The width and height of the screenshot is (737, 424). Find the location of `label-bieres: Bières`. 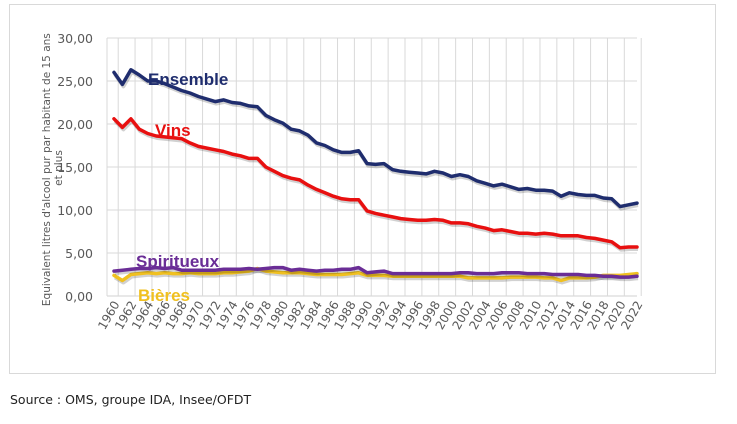

label-bieres: Bières is located at coordinates (164, 295).